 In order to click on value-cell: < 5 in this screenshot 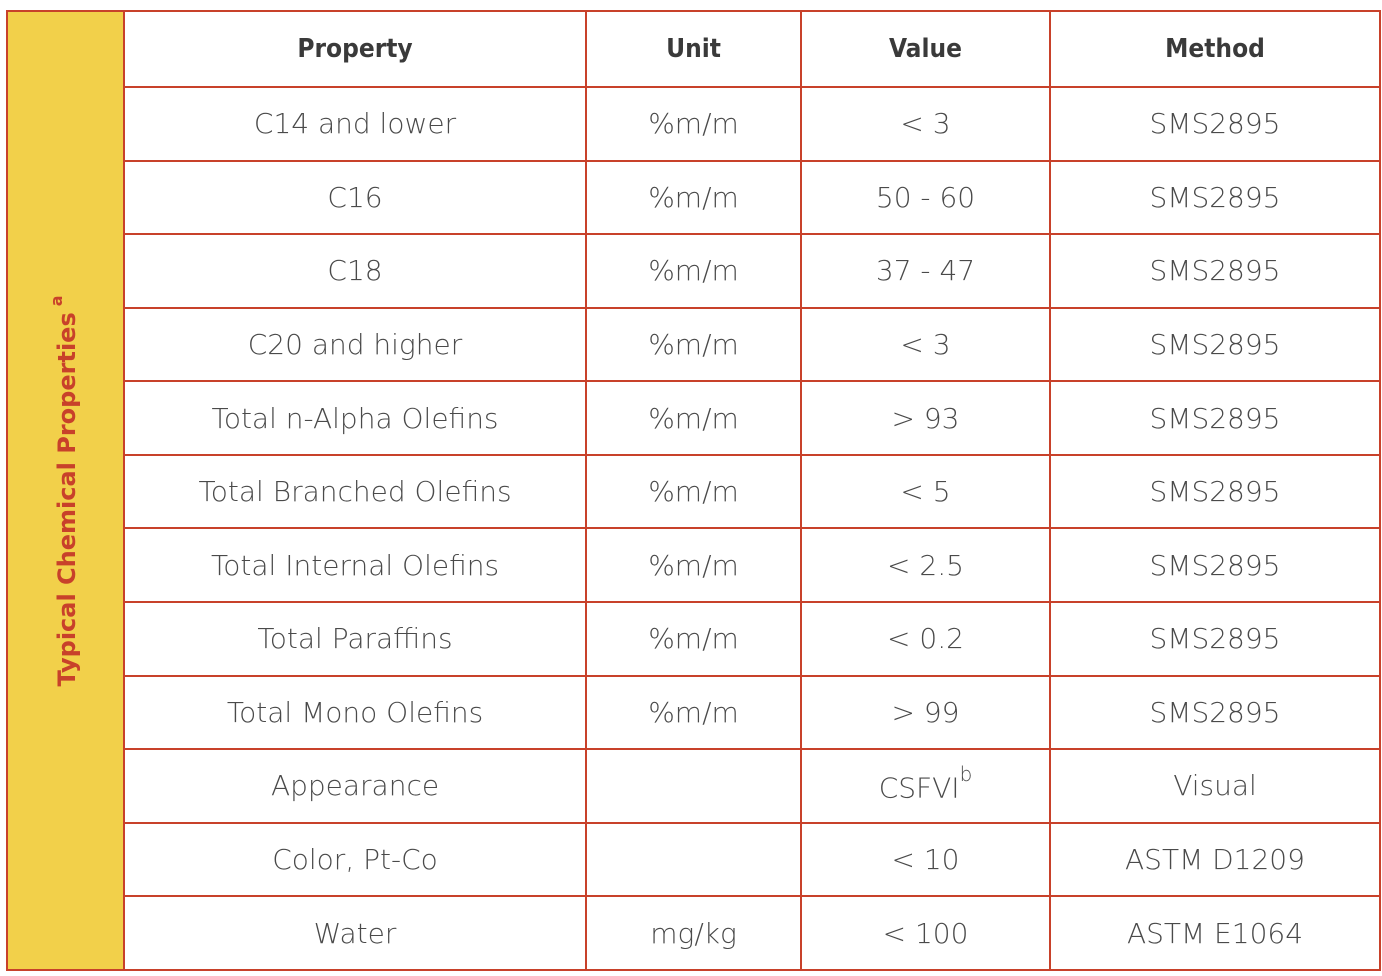, I will do `click(925, 491)`.